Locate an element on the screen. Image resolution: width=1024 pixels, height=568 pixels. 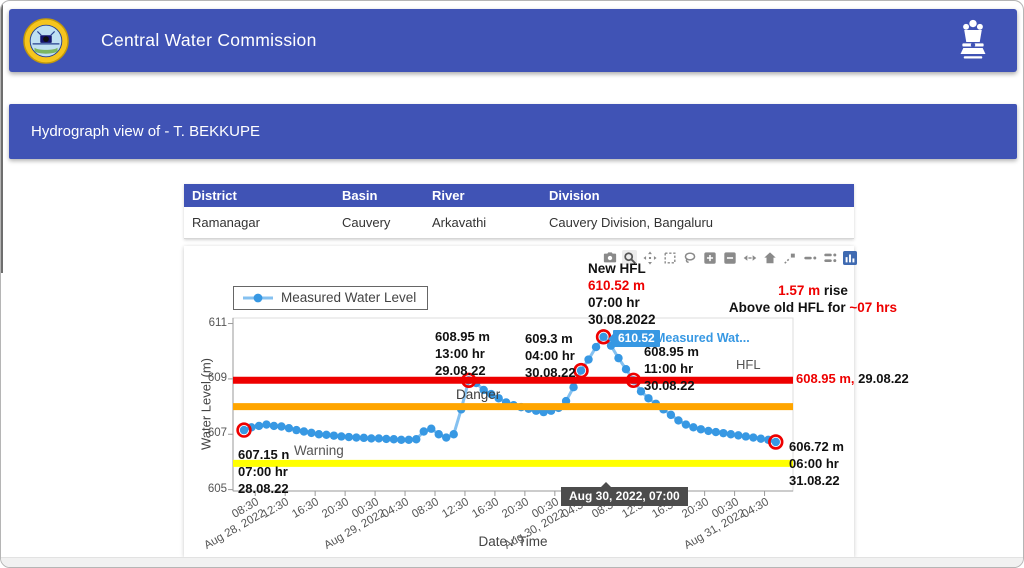
plotly-logo-button is located at coordinates (849, 257).